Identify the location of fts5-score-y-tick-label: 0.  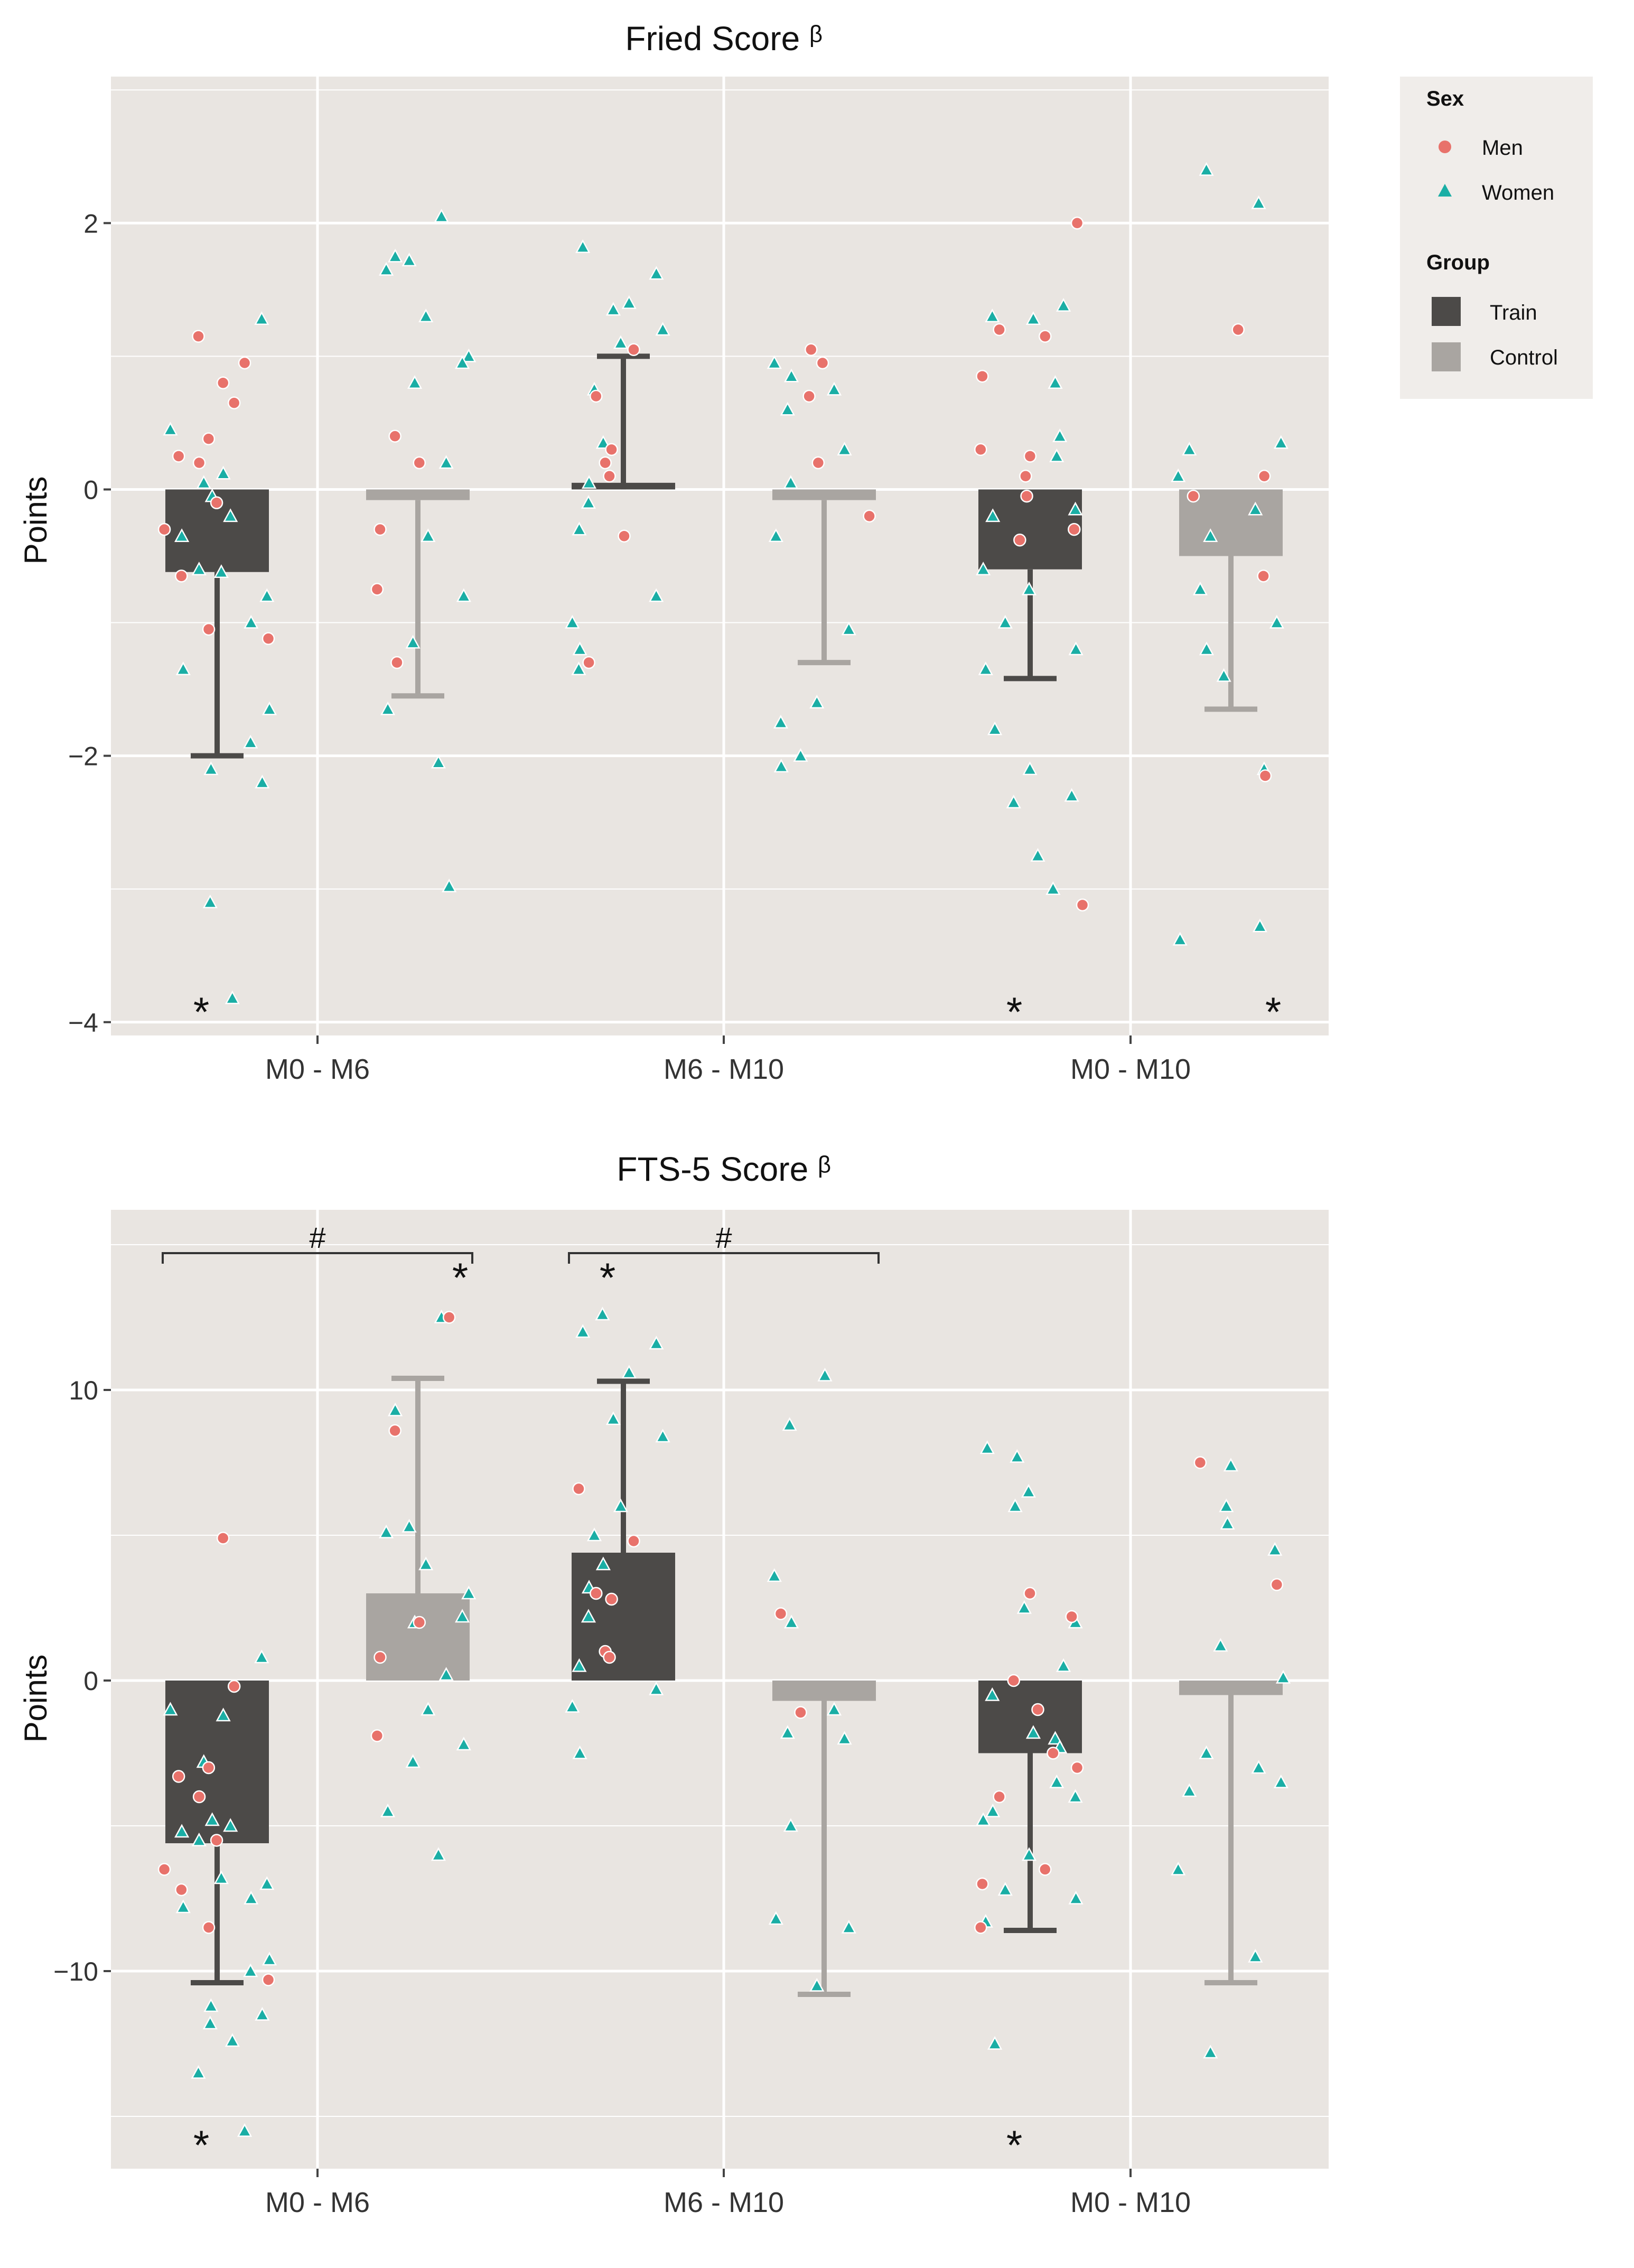
(90, 1681).